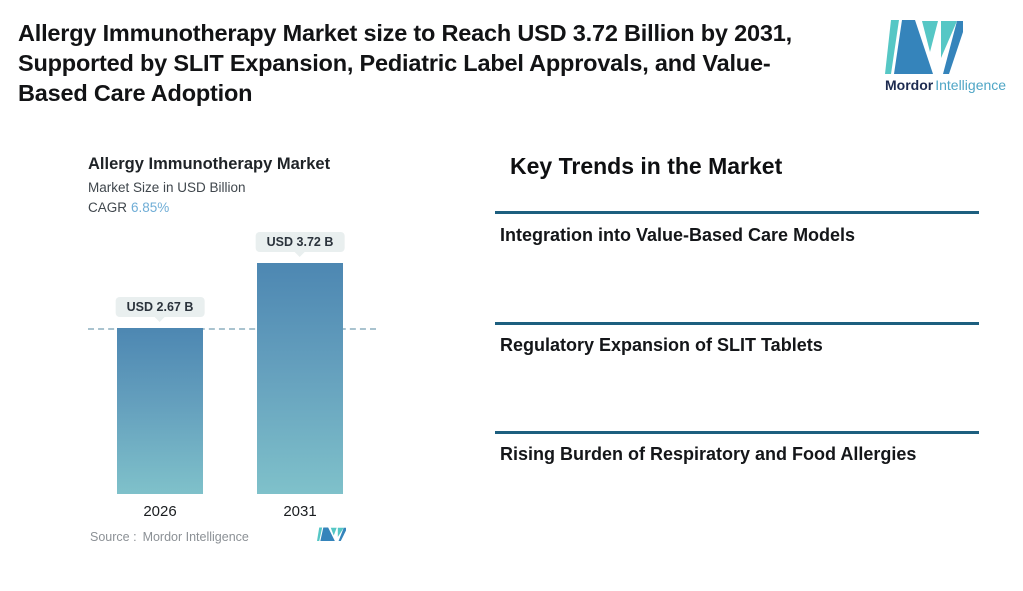 The height and width of the screenshot is (591, 1023). I want to click on chart-subtitle: Market Size in USD Billion, so click(167, 187).